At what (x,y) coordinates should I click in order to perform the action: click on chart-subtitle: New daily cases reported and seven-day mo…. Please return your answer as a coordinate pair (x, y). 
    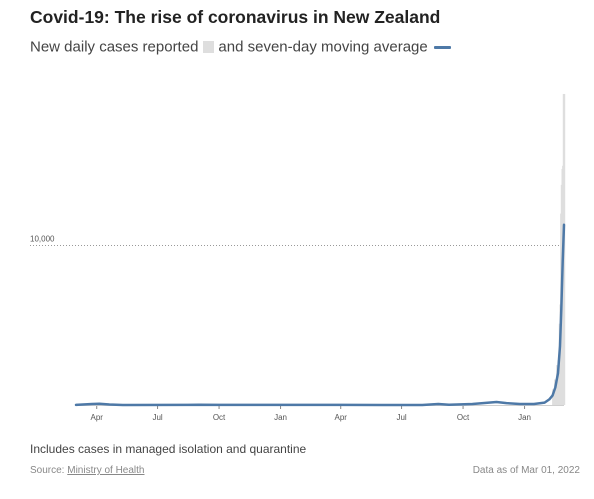
    Looking at the image, I should click on (240, 47).